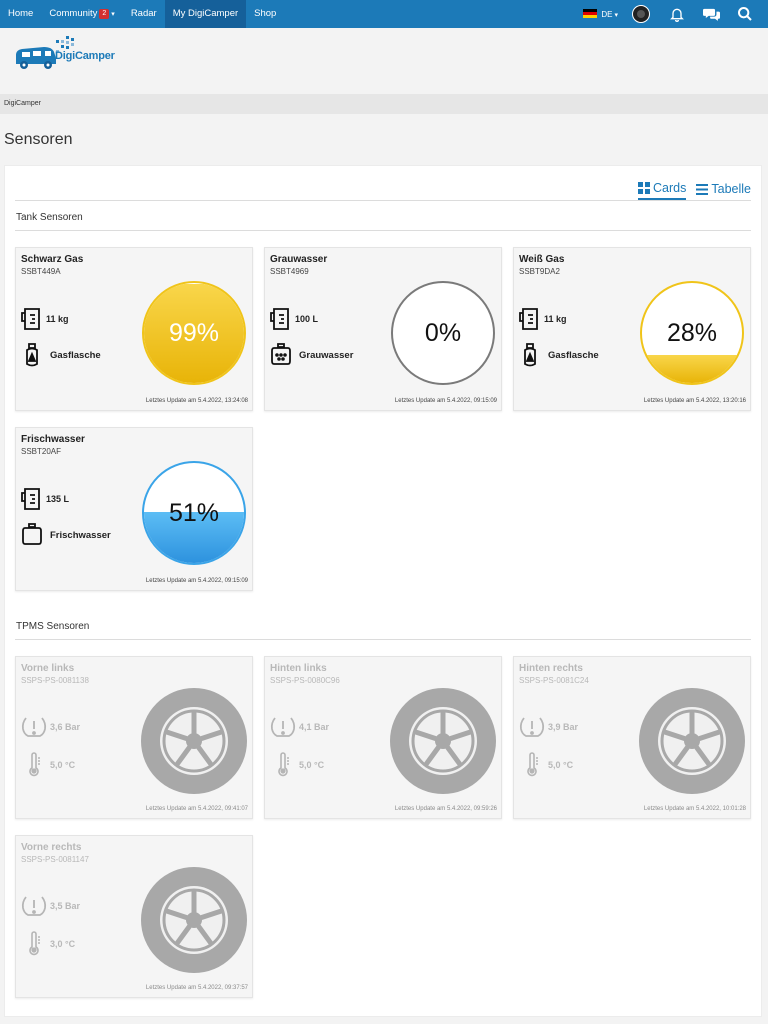  I want to click on capacity-row: 135 L, so click(45, 499).